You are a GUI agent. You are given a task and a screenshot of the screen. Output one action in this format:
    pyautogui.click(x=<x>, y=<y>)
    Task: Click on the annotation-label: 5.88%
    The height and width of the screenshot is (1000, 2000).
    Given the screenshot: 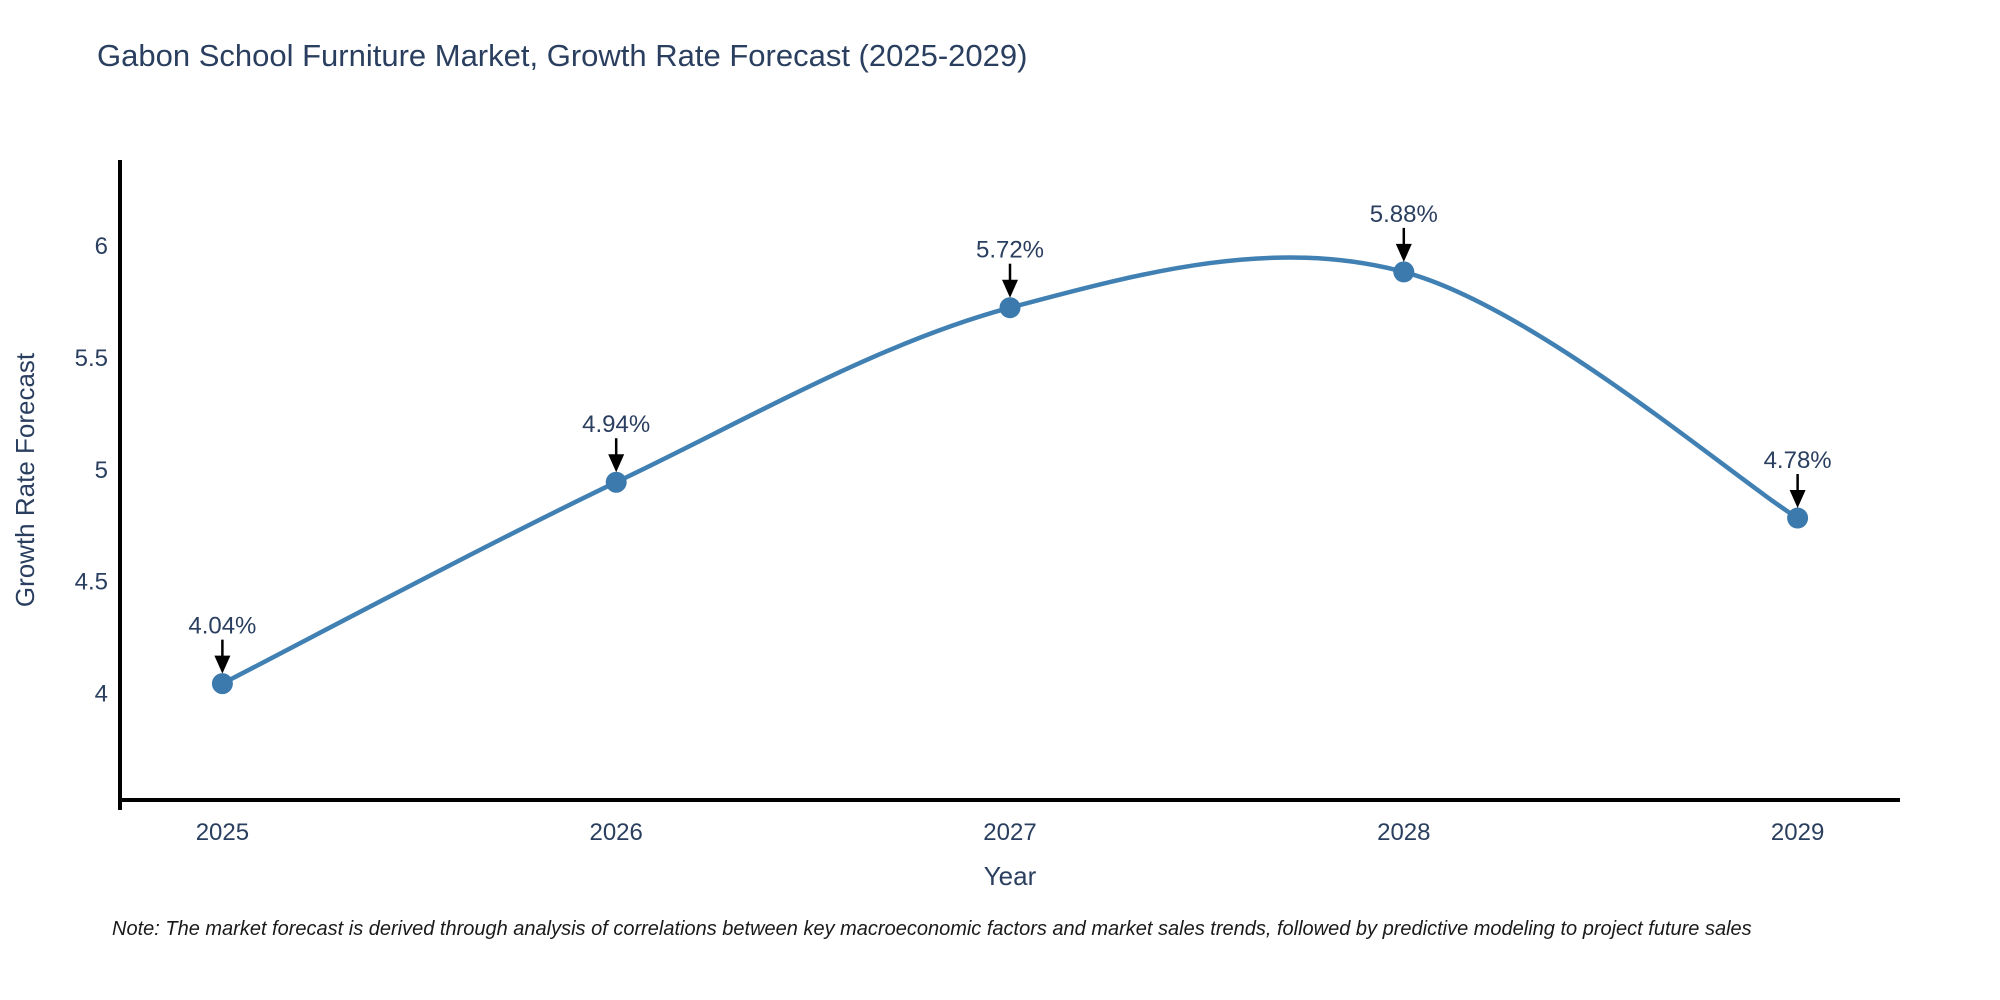 What is the action you would take?
    pyautogui.click(x=1404, y=214)
    